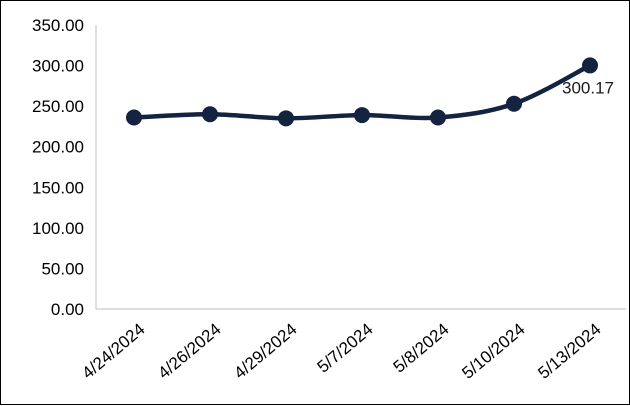 This screenshot has width=630, height=406. What do you see at coordinates (493, 351) in the screenshot?
I see `x-tick-label: 5/10/2024` at bounding box center [493, 351].